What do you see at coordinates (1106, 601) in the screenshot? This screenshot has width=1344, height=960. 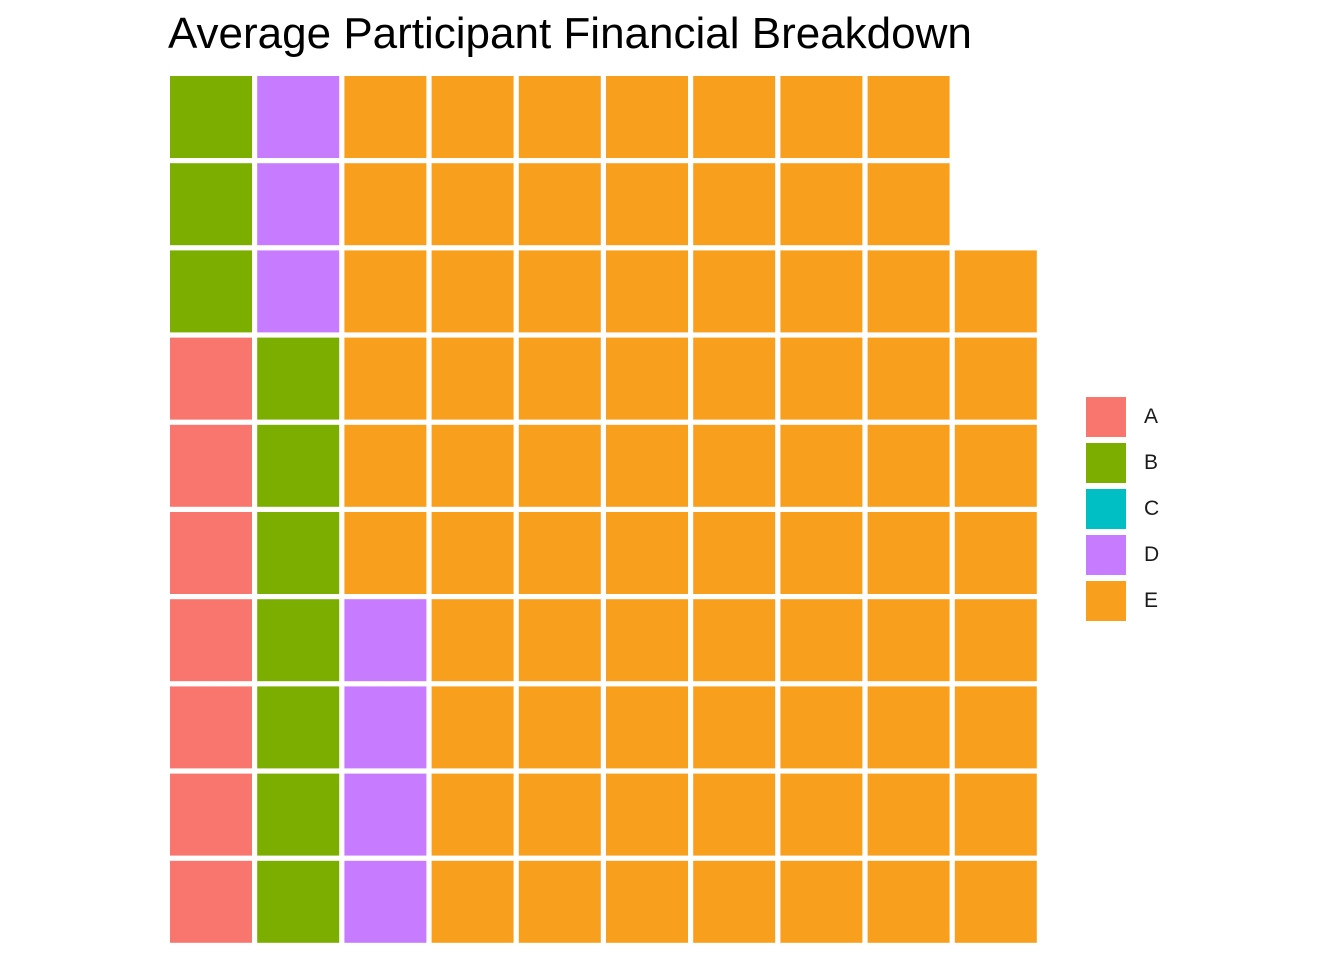 I see `legend-key-e` at bounding box center [1106, 601].